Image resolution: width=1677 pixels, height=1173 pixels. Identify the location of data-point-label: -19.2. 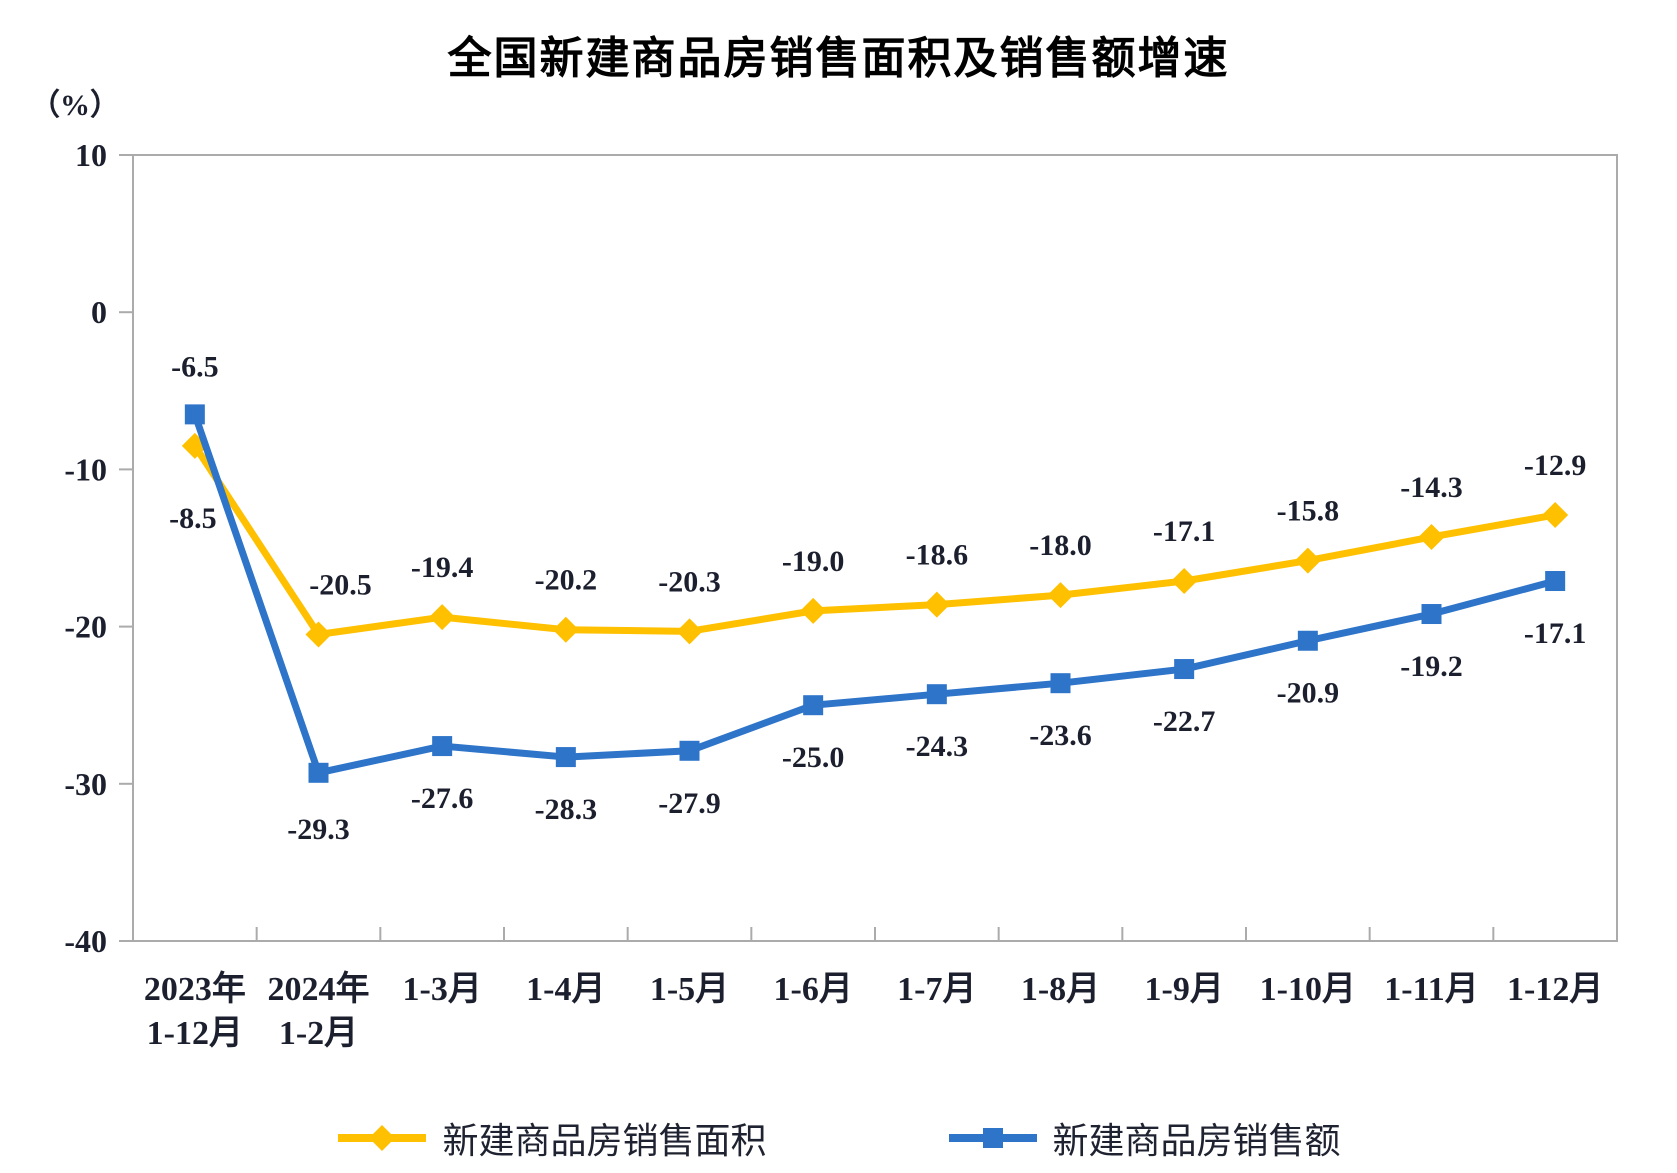
(1431, 666).